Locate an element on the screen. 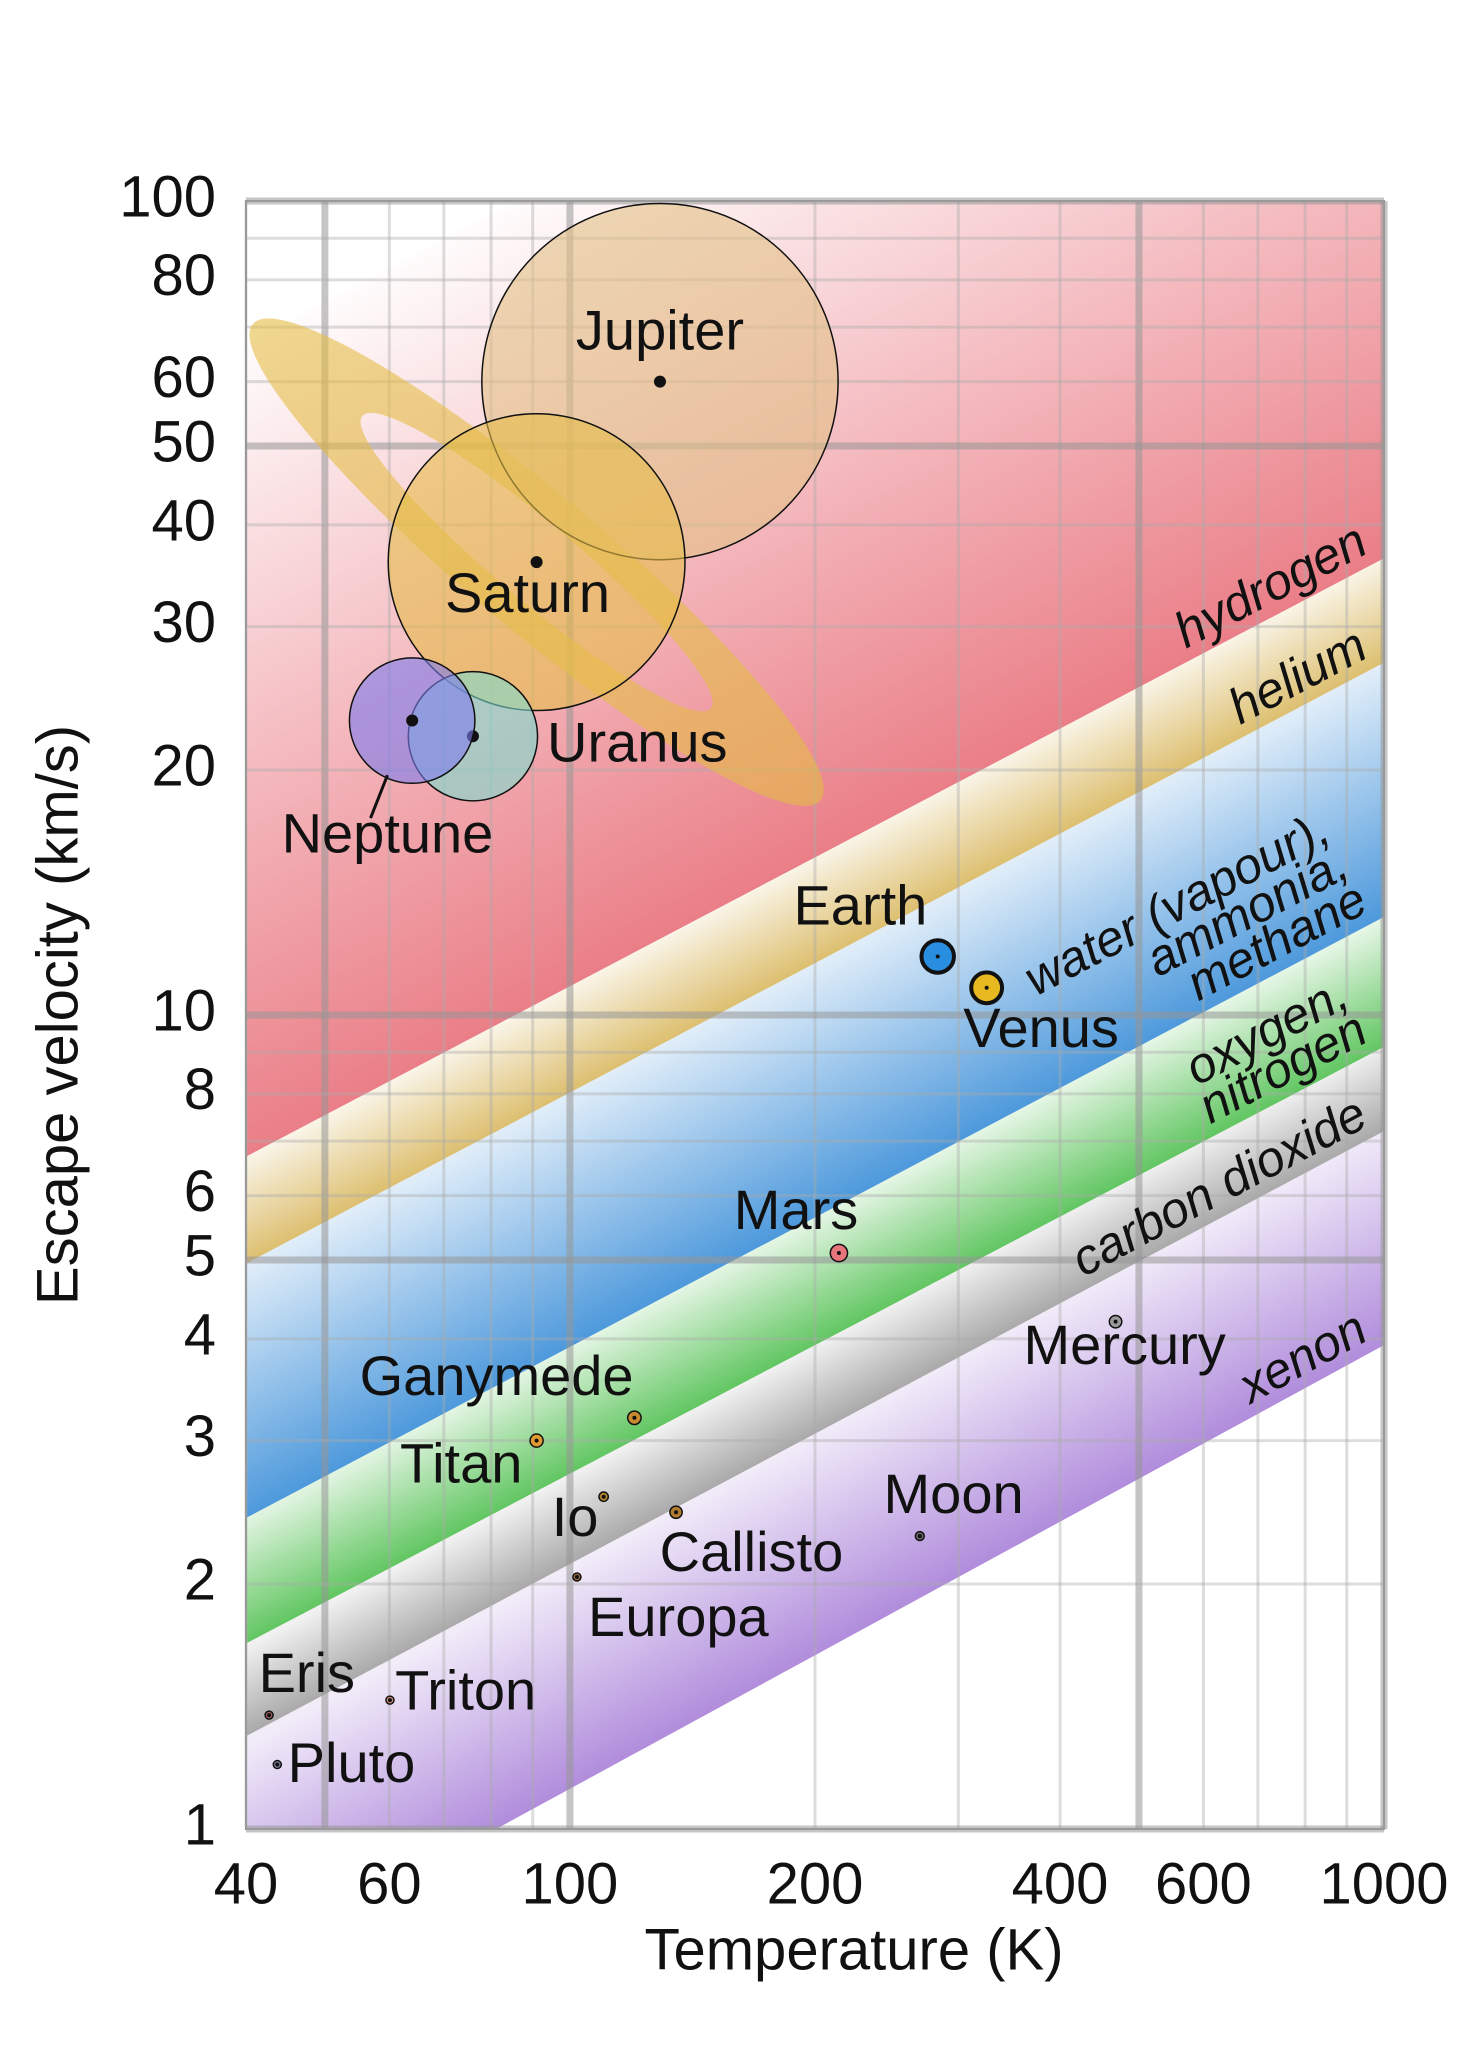  y-tick-label: 3 is located at coordinates (200, 1436).